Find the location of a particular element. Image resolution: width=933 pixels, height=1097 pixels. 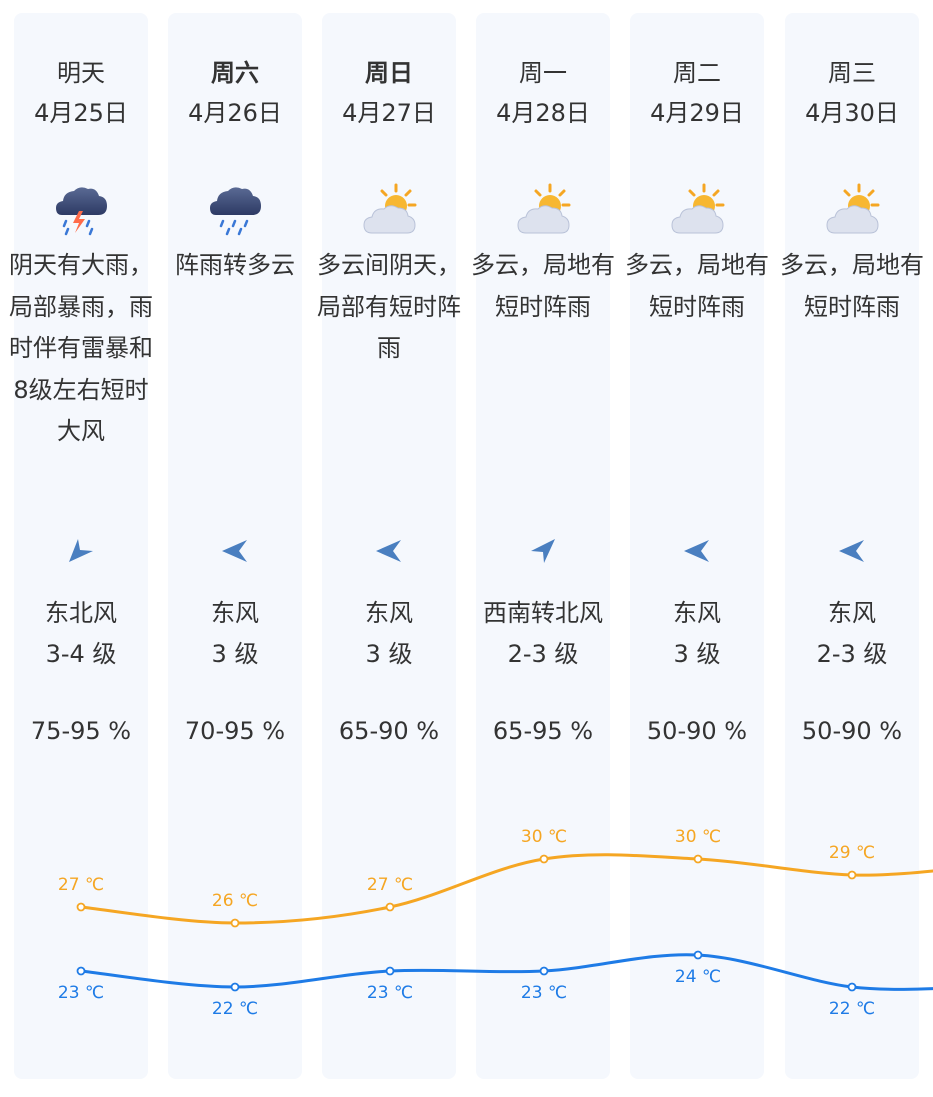

forecast-day-3: 周日 4月27日 多云间阴天，局部有短时阵雨 东风 3 级 65-90 % is located at coordinates (389, 546).